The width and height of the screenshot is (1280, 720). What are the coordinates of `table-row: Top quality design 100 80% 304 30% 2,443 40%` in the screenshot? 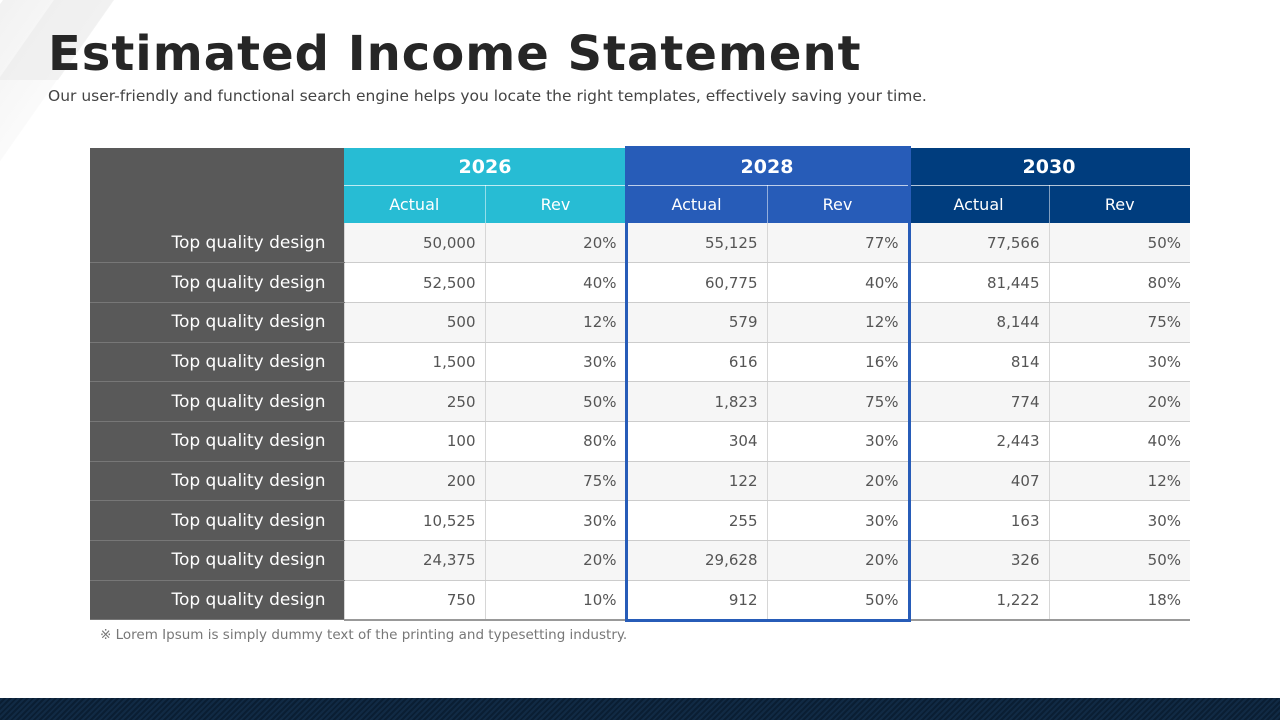 It's located at (640, 441).